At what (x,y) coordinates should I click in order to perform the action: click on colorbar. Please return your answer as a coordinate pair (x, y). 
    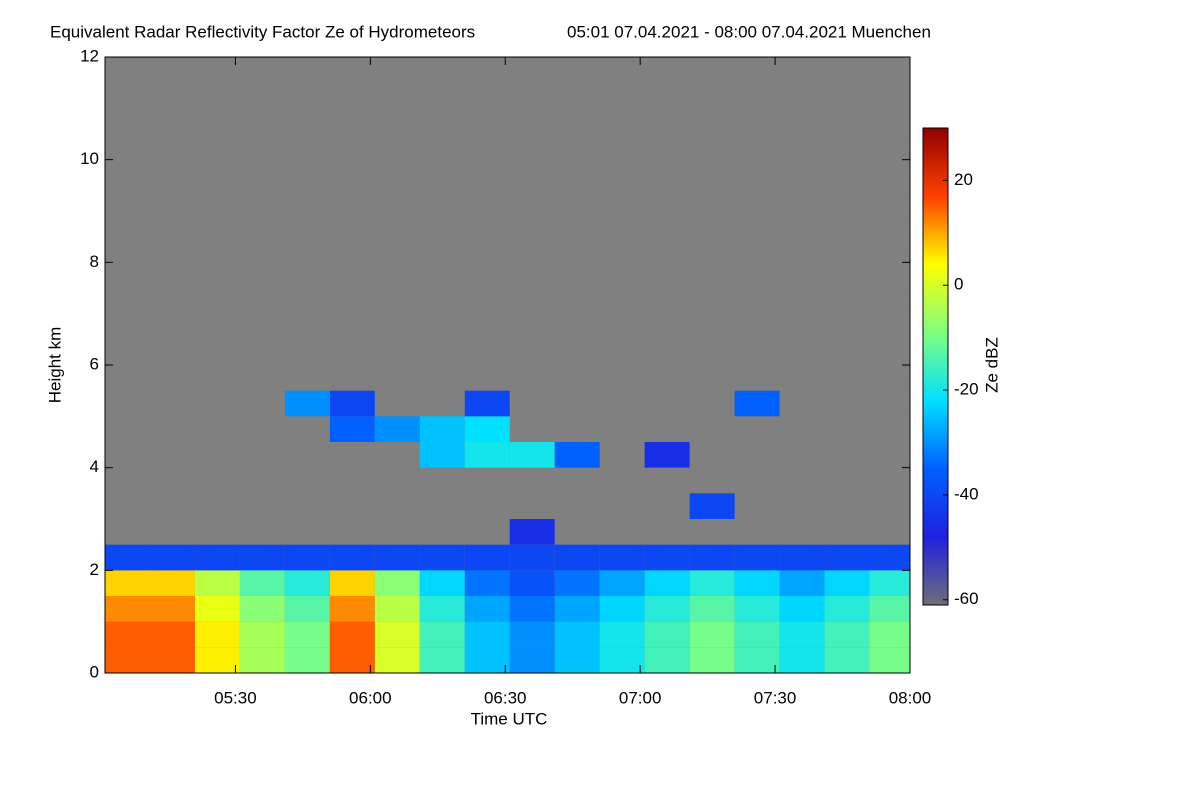
    Looking at the image, I should click on (935, 366).